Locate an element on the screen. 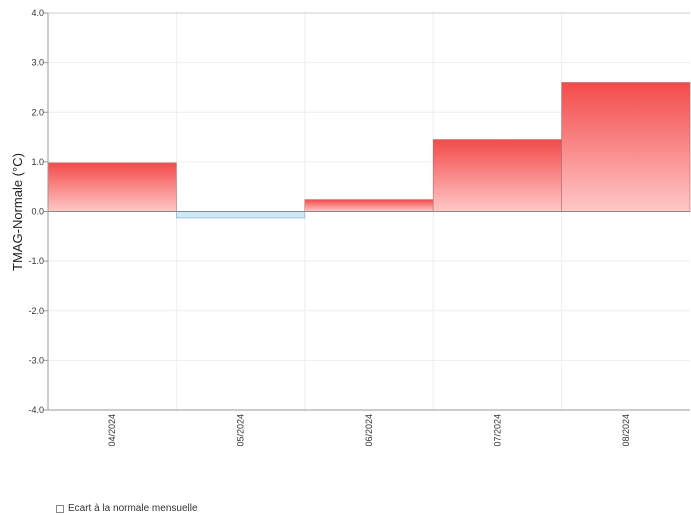 This screenshot has width=691, height=515. y-tick-label: 1.0 is located at coordinates (37, 162).